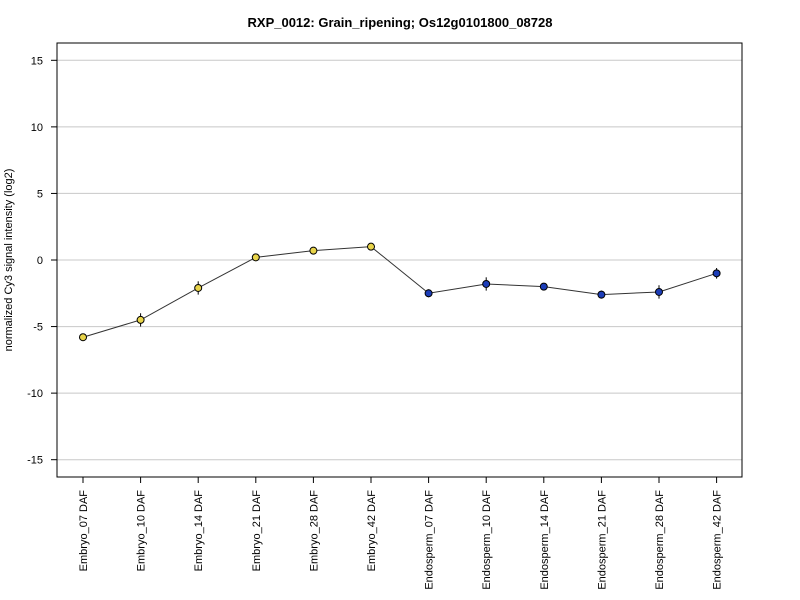 The height and width of the screenshot is (600, 800). What do you see at coordinates (35, 461) in the screenshot?
I see `y-tick-label: -15` at bounding box center [35, 461].